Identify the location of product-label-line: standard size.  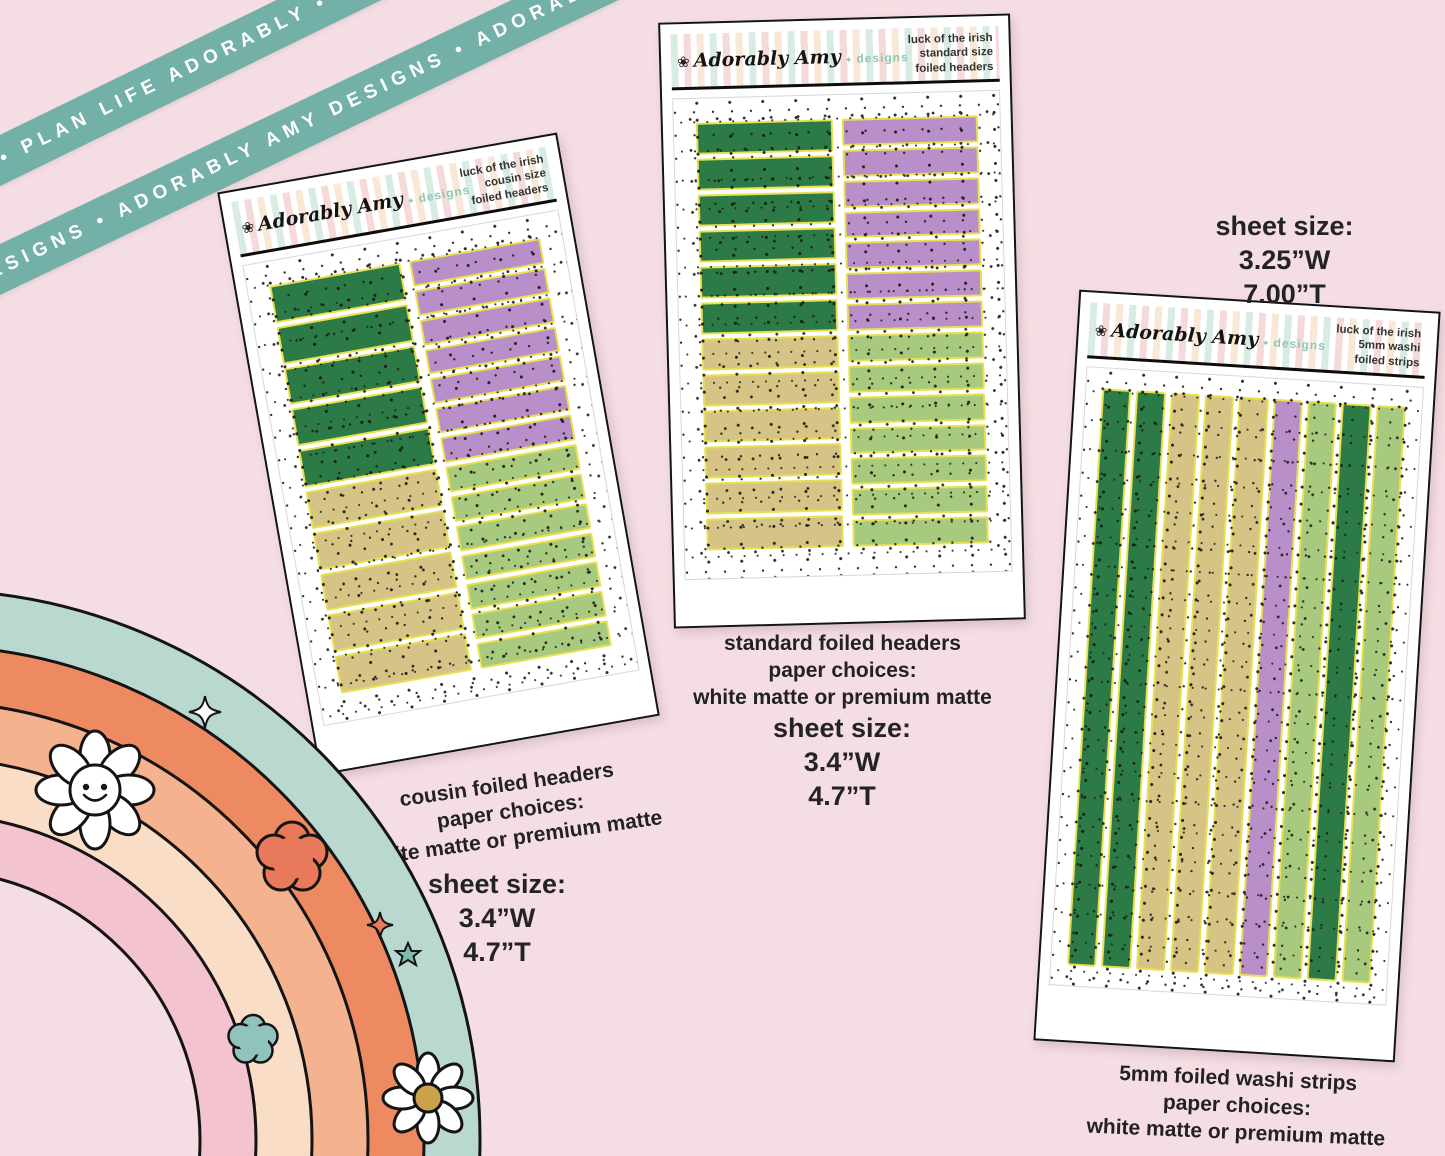
(956, 53).